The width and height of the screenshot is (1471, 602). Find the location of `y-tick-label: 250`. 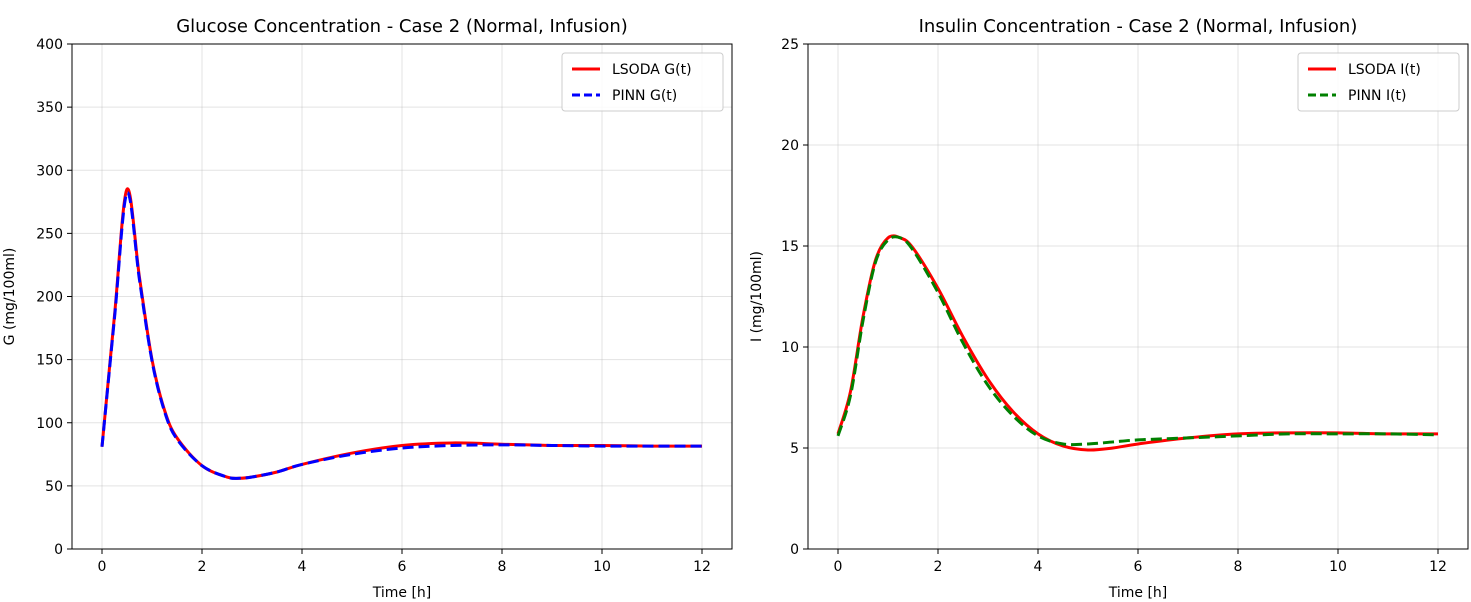

y-tick-label: 250 is located at coordinates (49, 234).